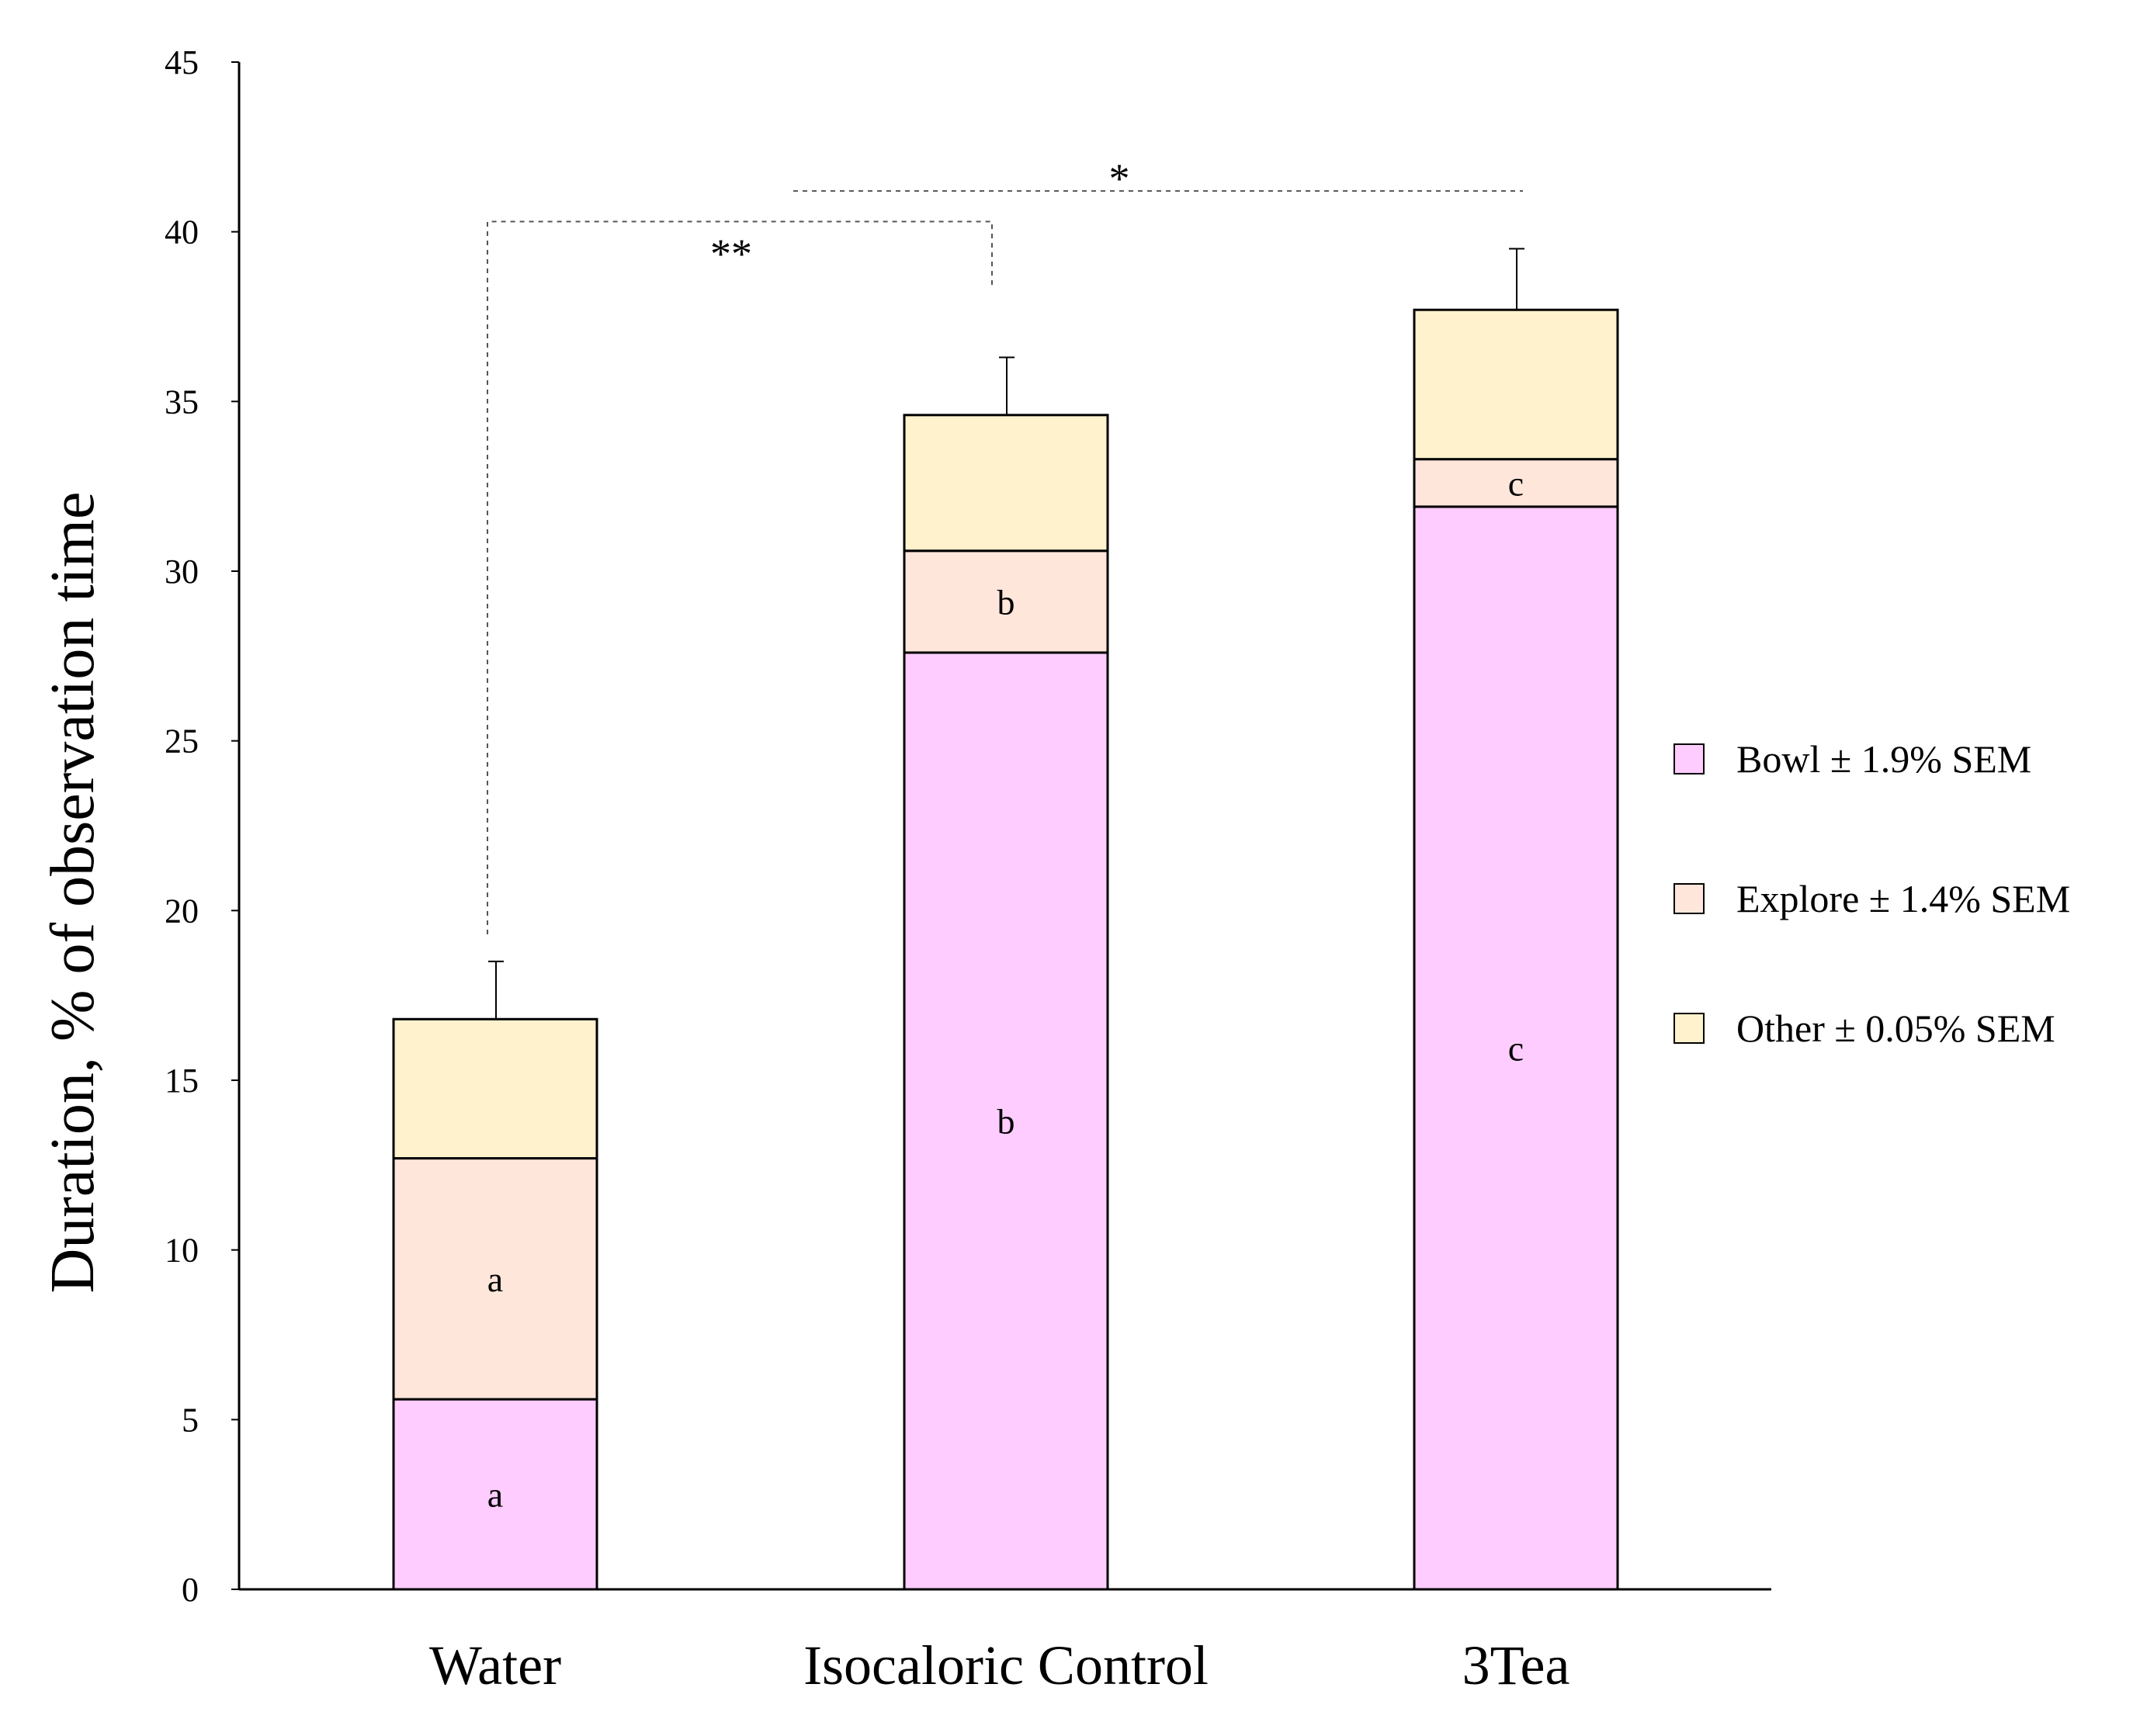 Image resolution: width=2140 pixels, height=1736 pixels. Describe the element at coordinates (182, 62) in the screenshot. I see `y-tick-label: 45` at that location.